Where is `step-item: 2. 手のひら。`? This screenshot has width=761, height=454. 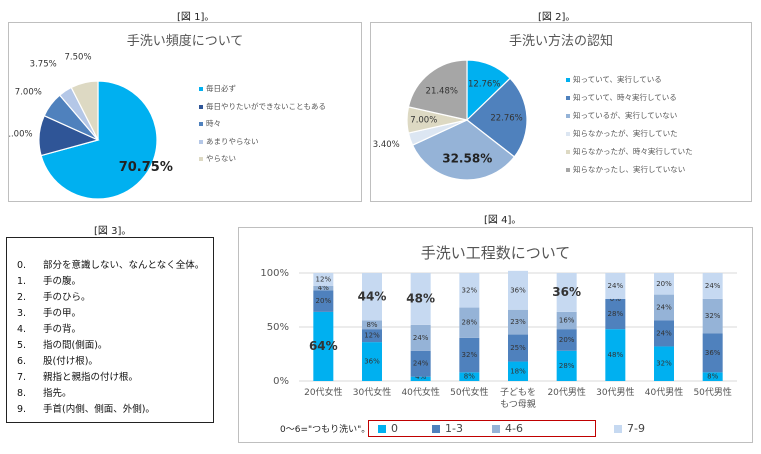
step-item: 2. 手のひら。 is located at coordinates (54, 296).